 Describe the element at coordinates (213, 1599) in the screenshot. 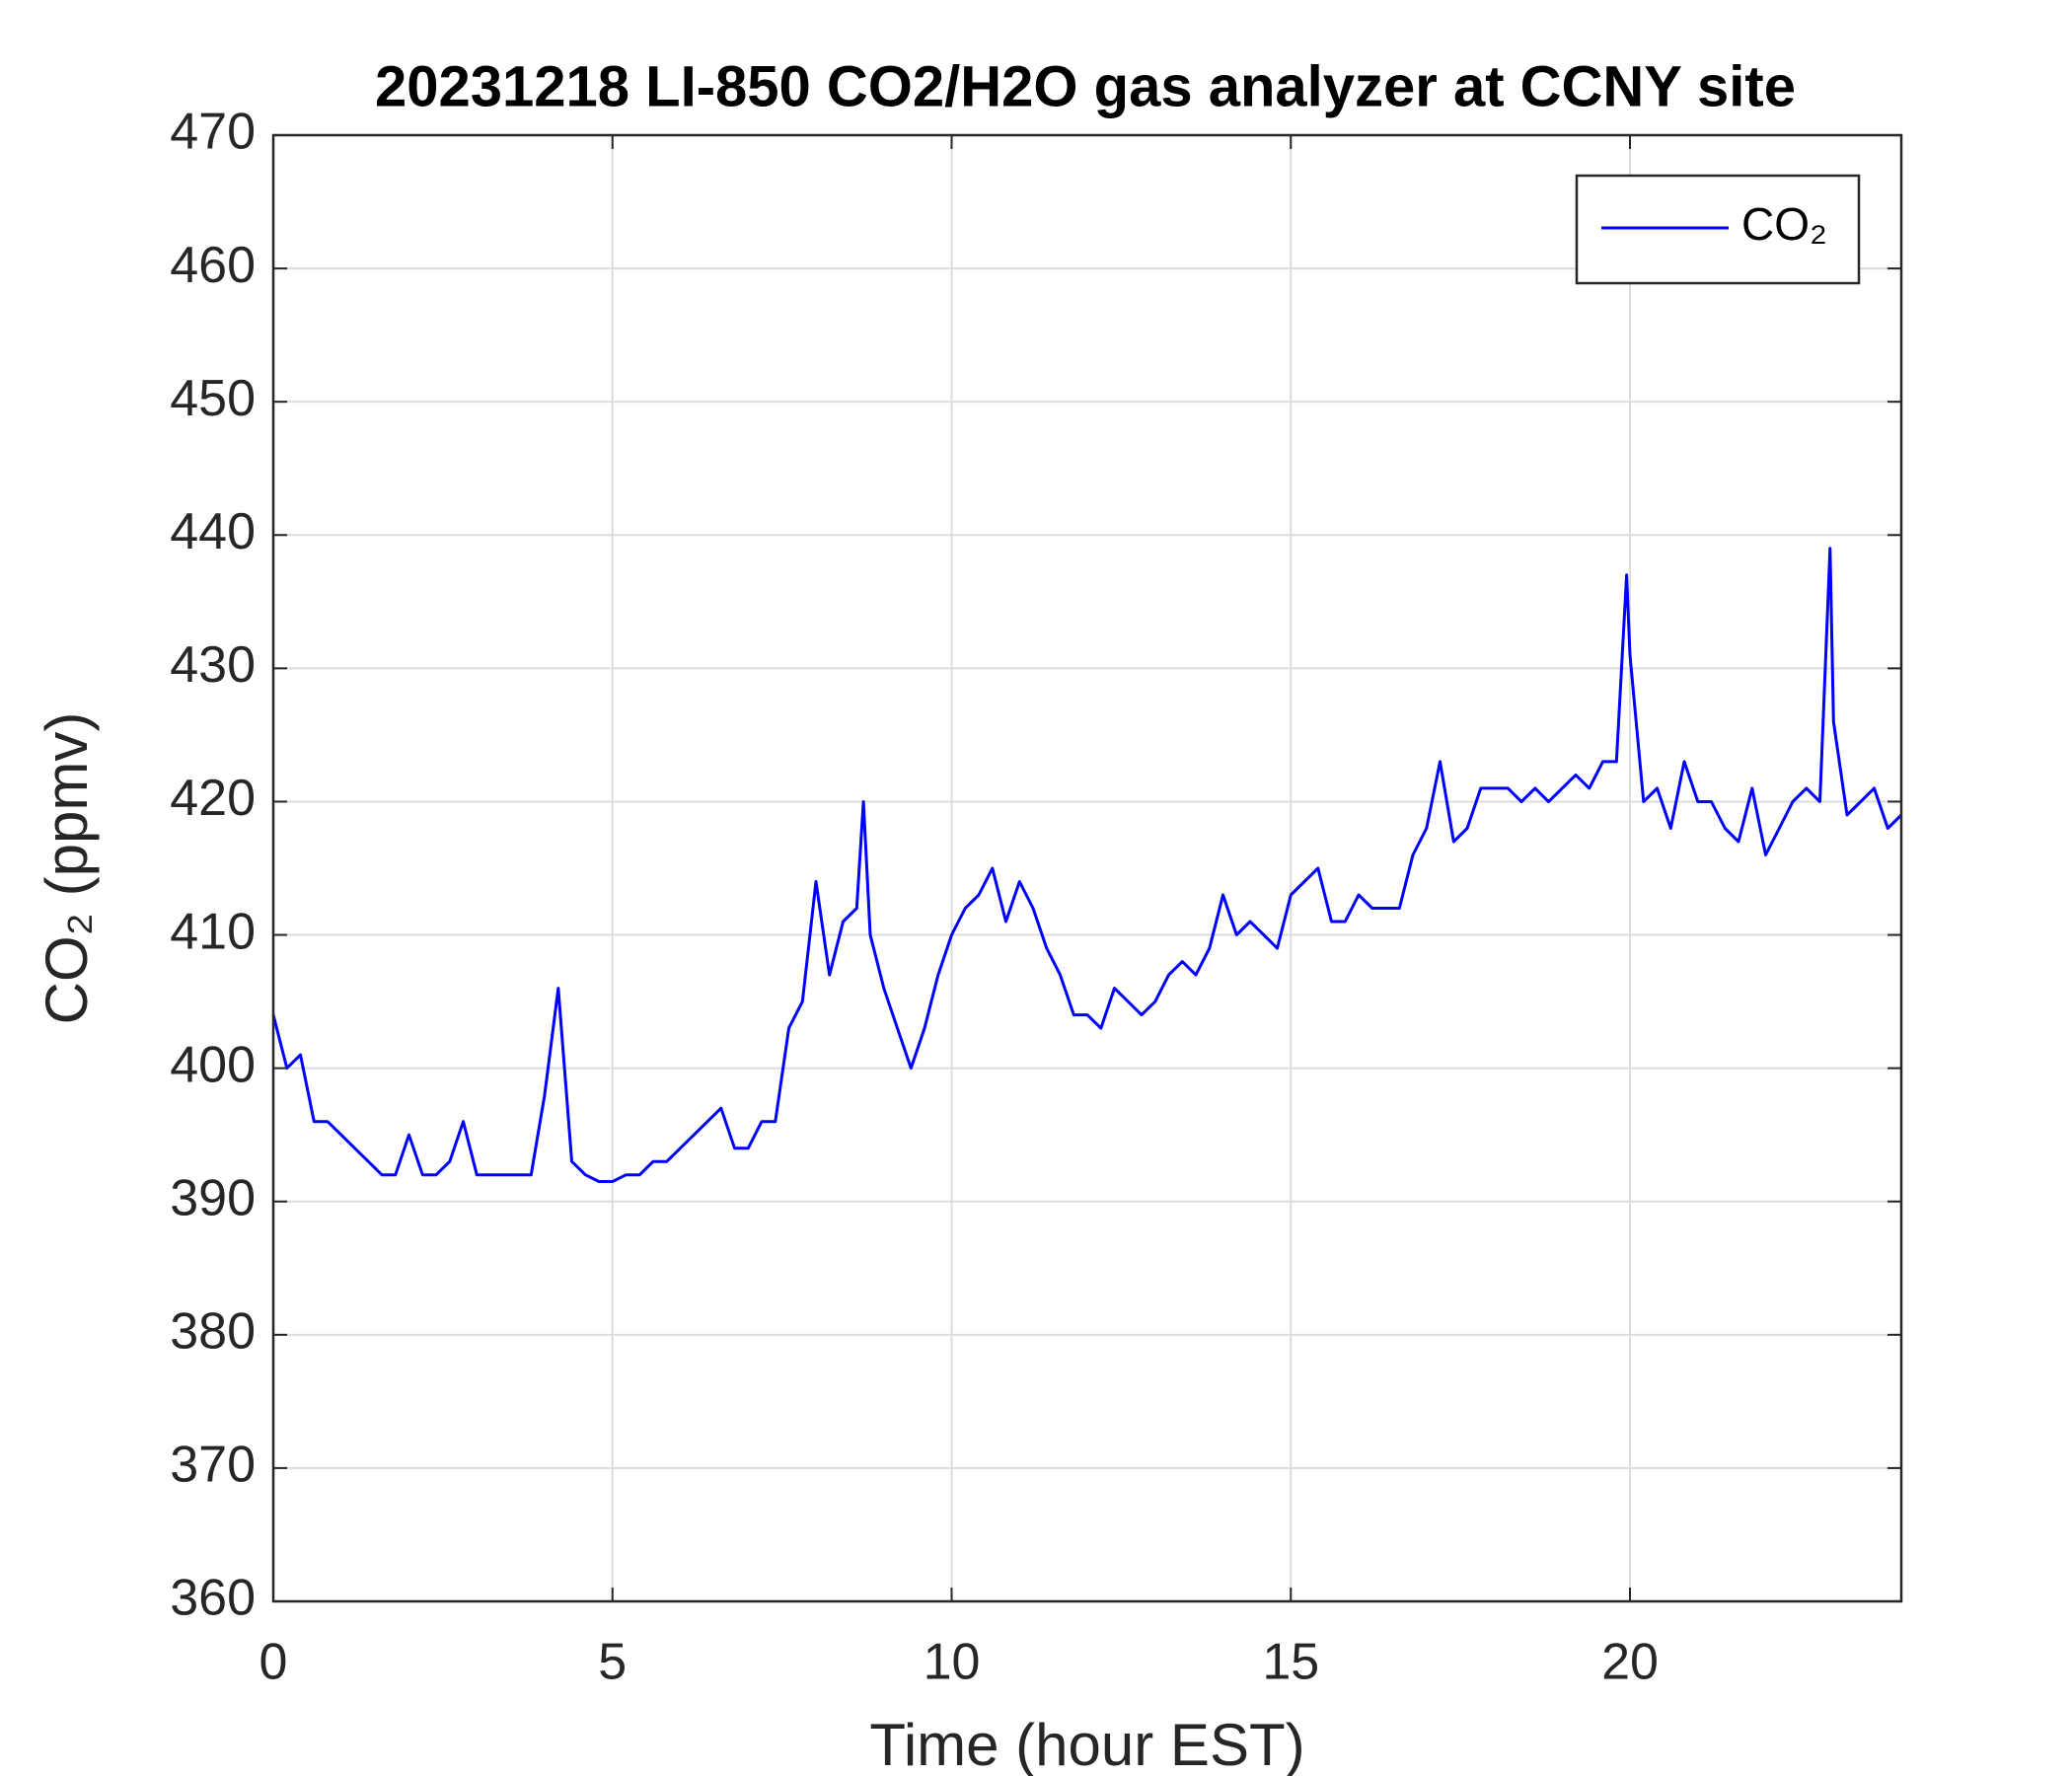

I see `y-tick-label: 360` at that location.